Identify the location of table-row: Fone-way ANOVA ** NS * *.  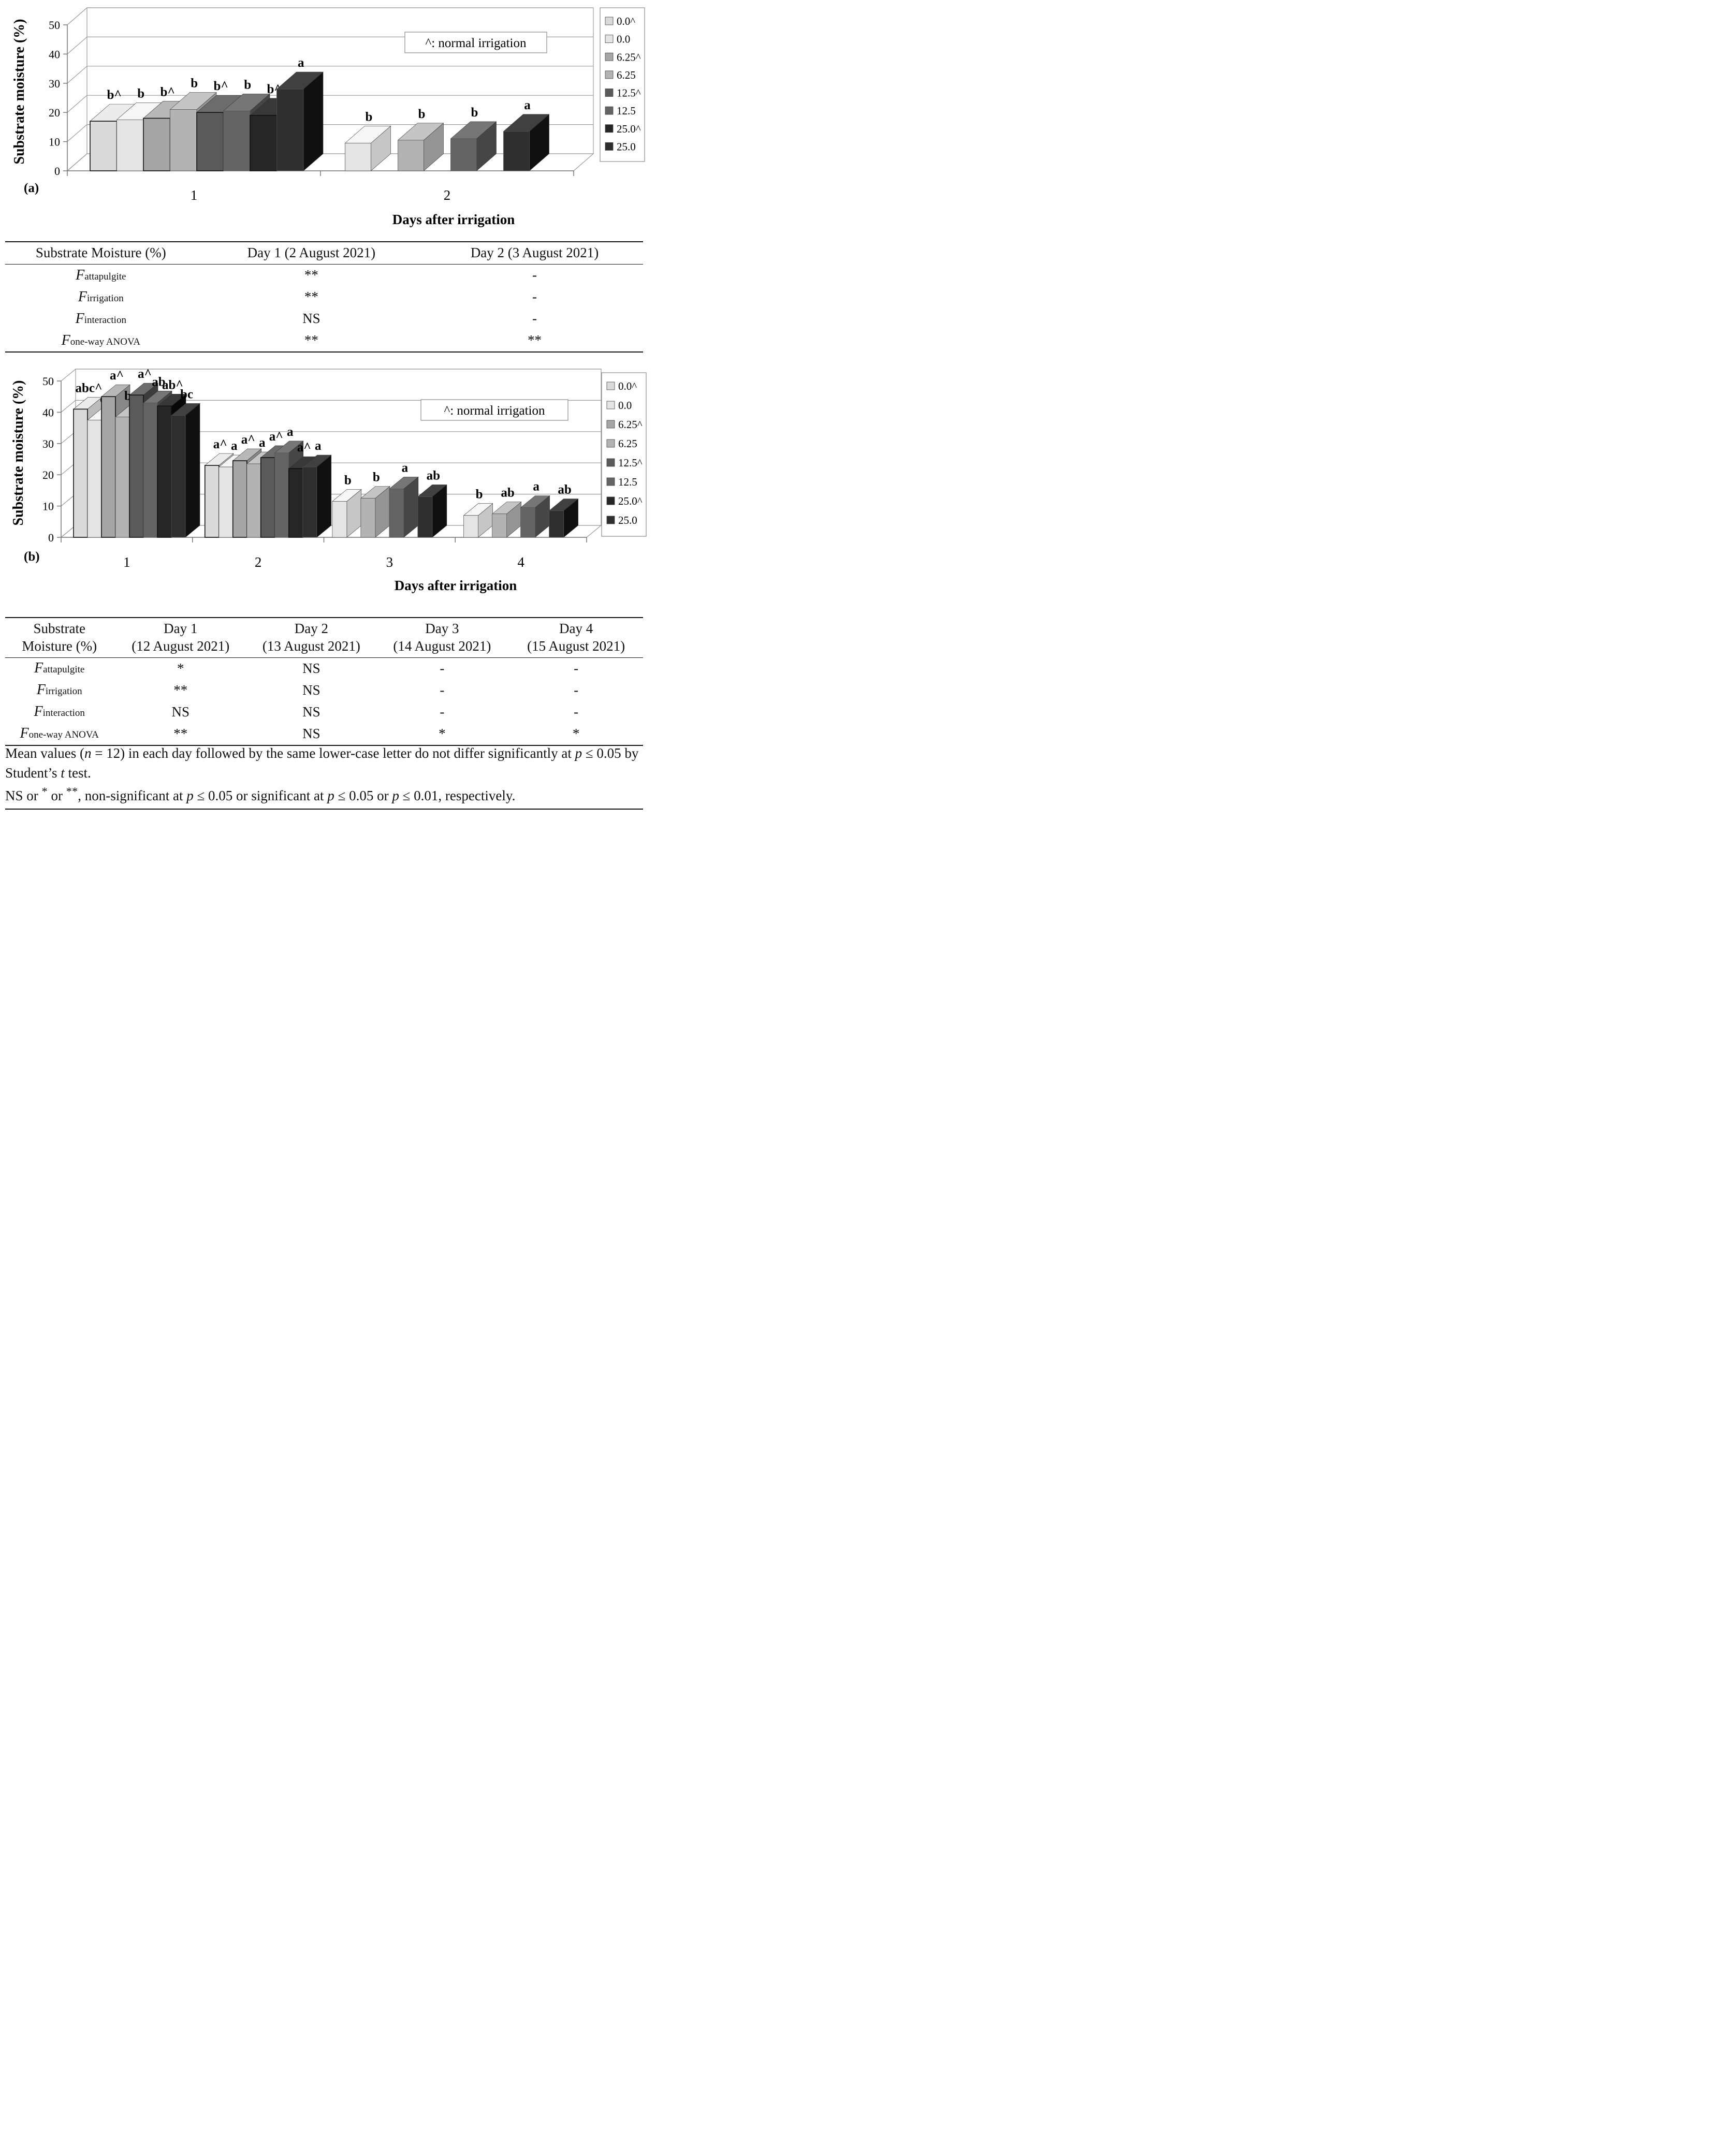
(324, 734).